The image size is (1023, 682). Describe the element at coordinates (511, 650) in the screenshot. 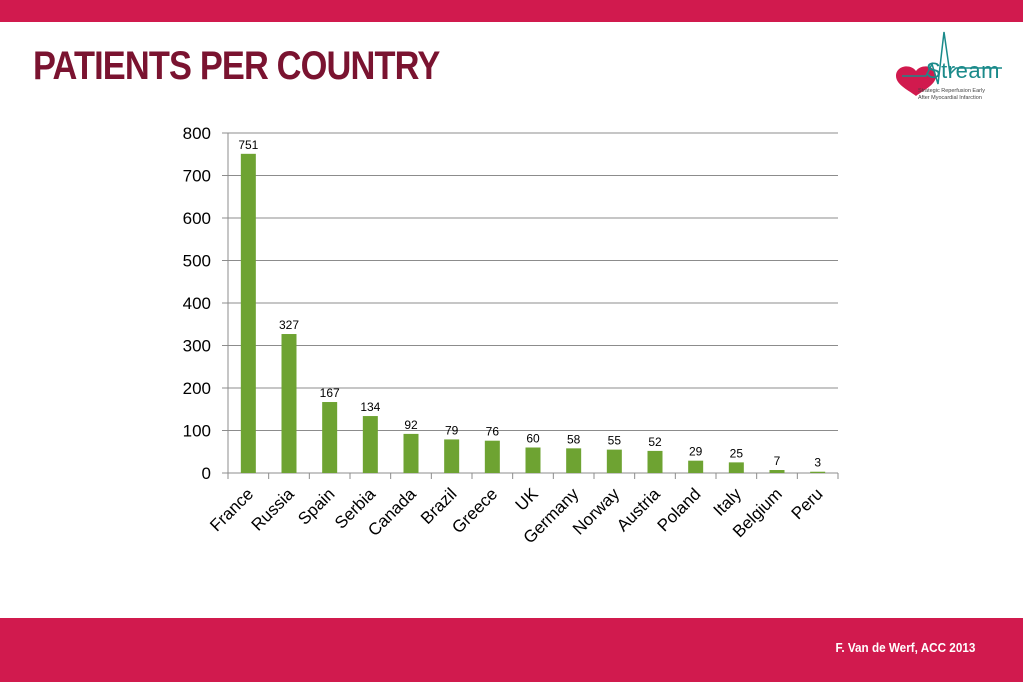

I see `bottom-band` at that location.